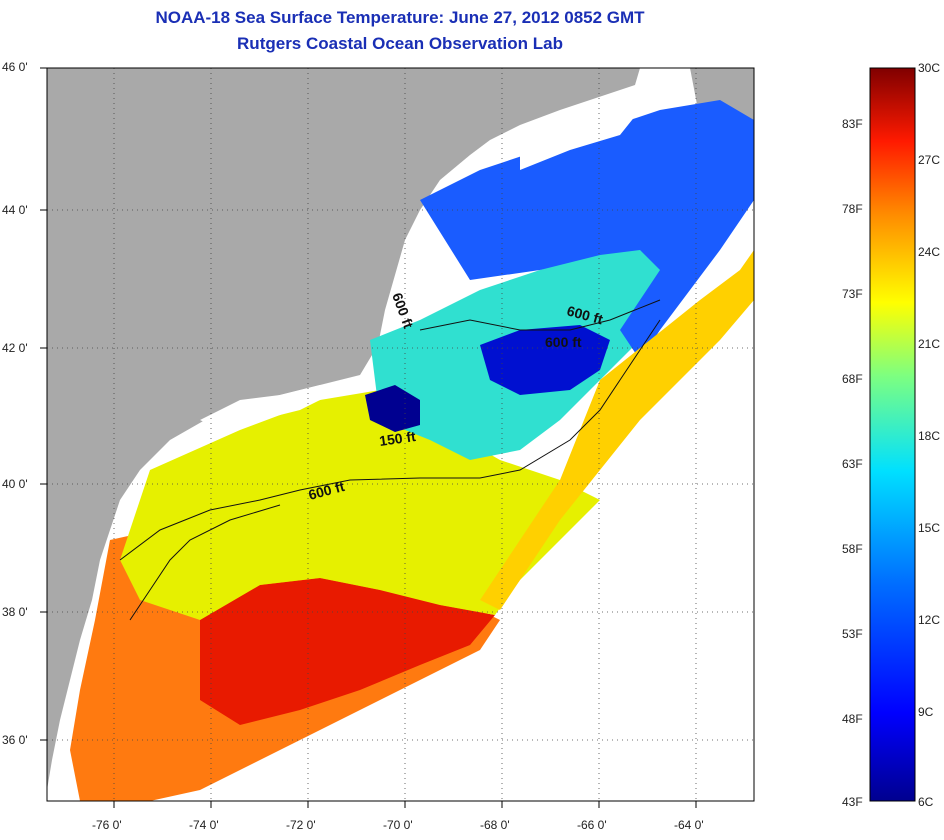  I want to click on colorbar-c-label: 24C, so click(929, 252).